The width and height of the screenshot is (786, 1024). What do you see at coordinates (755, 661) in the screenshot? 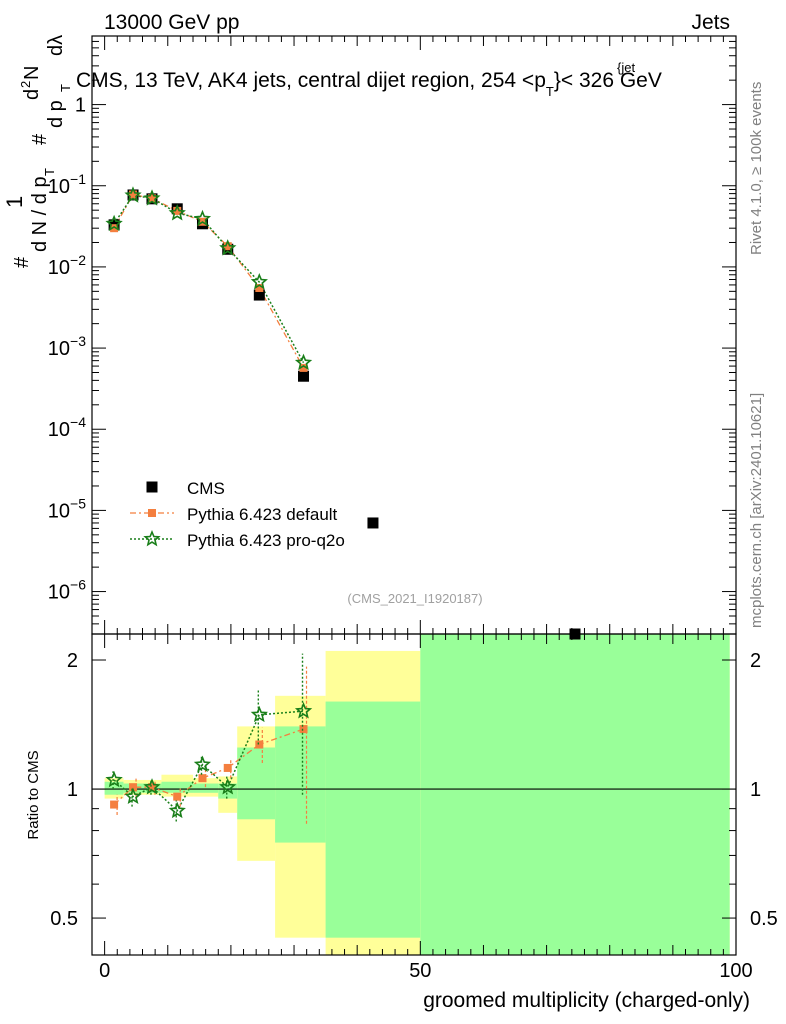
I see `ratio-y-tick-label-right: 2` at bounding box center [755, 661].